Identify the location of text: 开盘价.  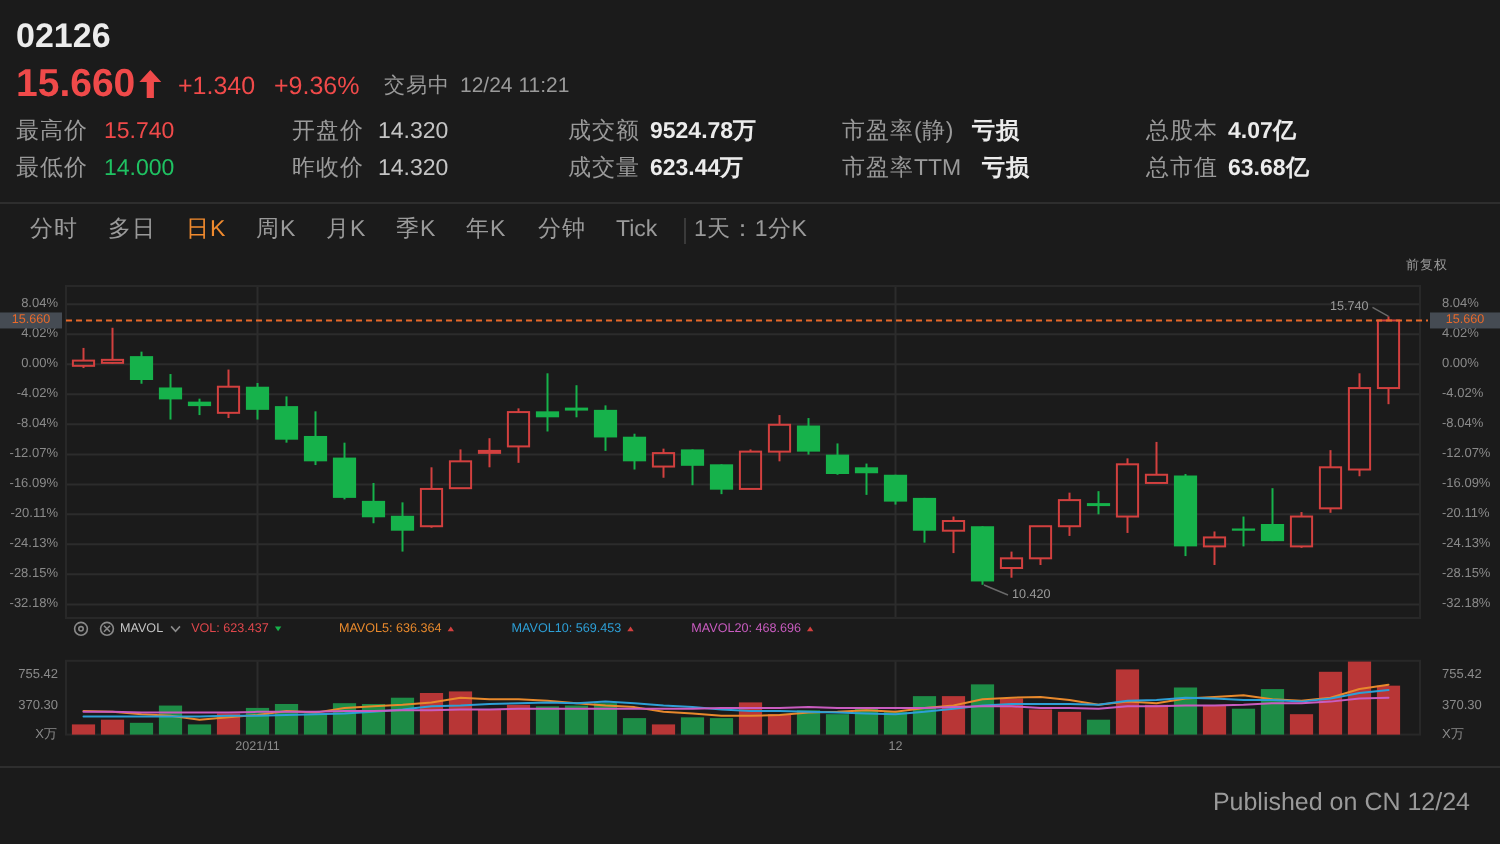
(328, 131).